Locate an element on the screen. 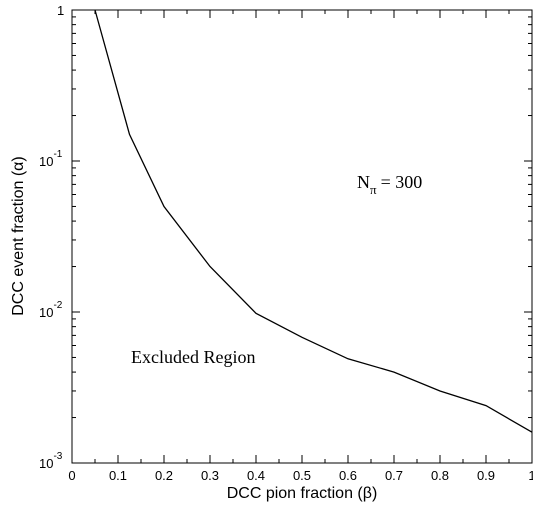 The image size is (533, 507). x-tick-labels: 0 0.1 0.2 0.3 0.4 0.5 0.6 0.7 0.8 0.9 1 is located at coordinates (300, 475).